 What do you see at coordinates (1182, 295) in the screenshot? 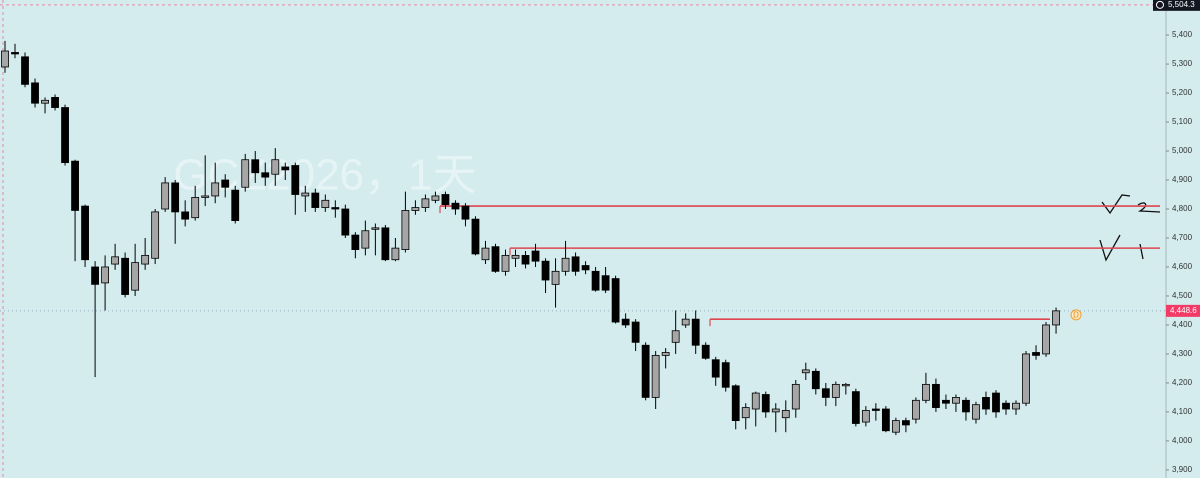
I see `y-tick-label: 4,500` at bounding box center [1182, 295].